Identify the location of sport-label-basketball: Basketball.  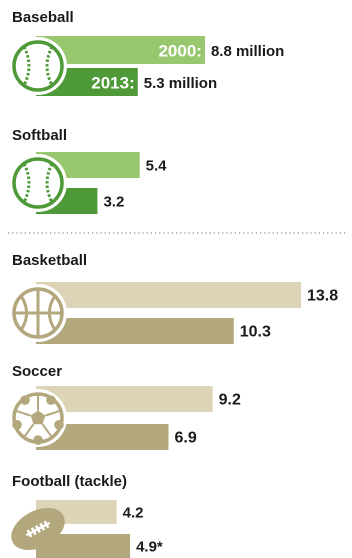
(49, 260).